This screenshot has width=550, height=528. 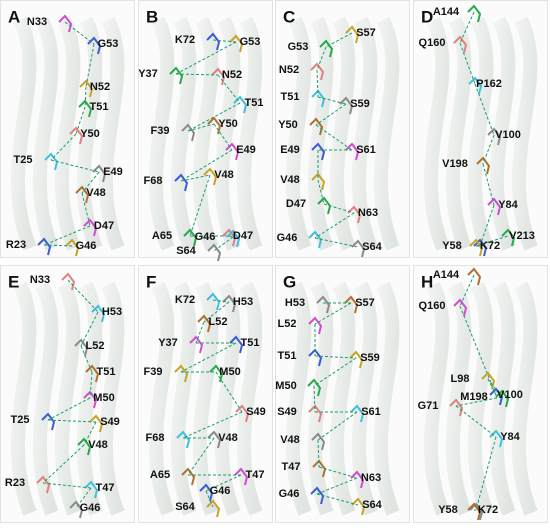 What do you see at coordinates (162, 236) in the screenshot?
I see `residue-label: A65` at bounding box center [162, 236].